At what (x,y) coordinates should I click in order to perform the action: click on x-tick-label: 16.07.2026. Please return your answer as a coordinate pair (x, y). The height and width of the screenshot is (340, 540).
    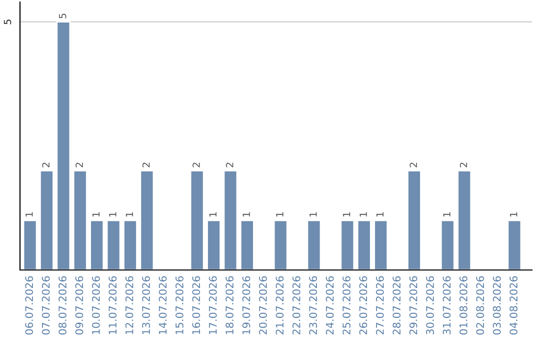
    Looking at the image, I should click on (196, 305).